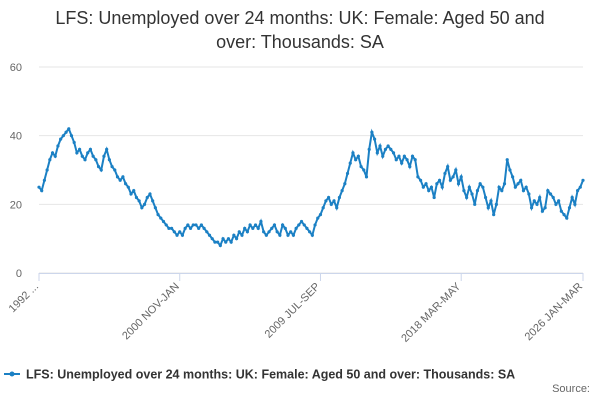 This screenshot has width=600, height=400. What do you see at coordinates (151, 312) in the screenshot?
I see `x-tick-label: 2000 NOV-JAN` at bounding box center [151, 312].